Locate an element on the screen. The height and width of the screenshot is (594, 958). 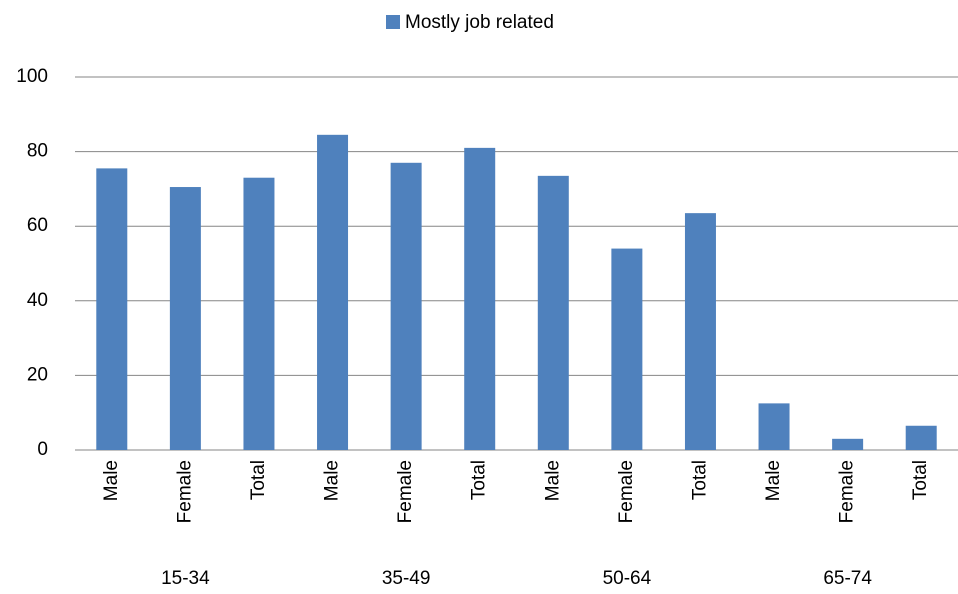
group-label: 50-64 is located at coordinates (627, 578).